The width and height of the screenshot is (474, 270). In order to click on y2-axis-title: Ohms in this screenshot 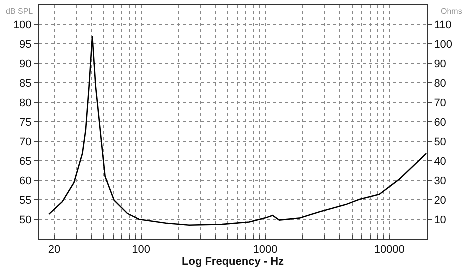, I will do `click(451, 11)`.